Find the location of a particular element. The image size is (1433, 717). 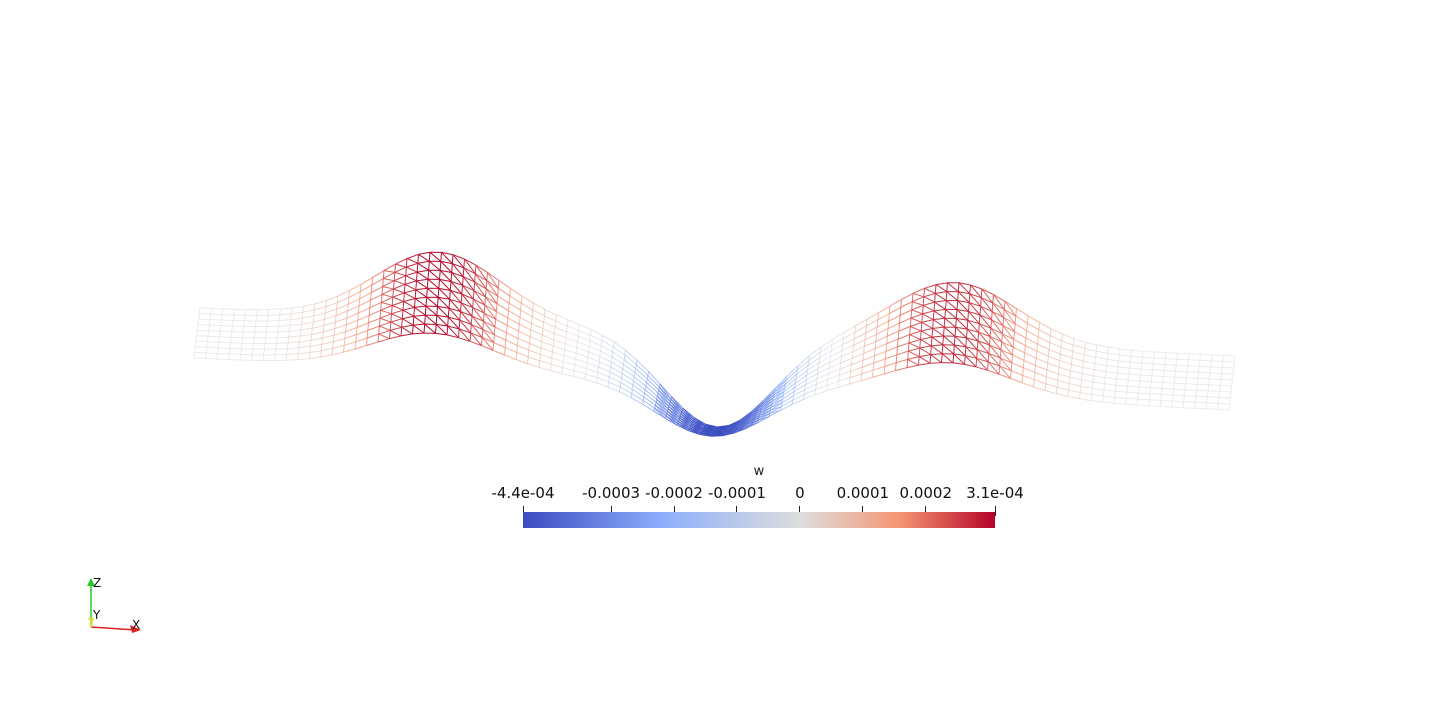

orientation-axes: Z Y X is located at coordinates (115, 607).